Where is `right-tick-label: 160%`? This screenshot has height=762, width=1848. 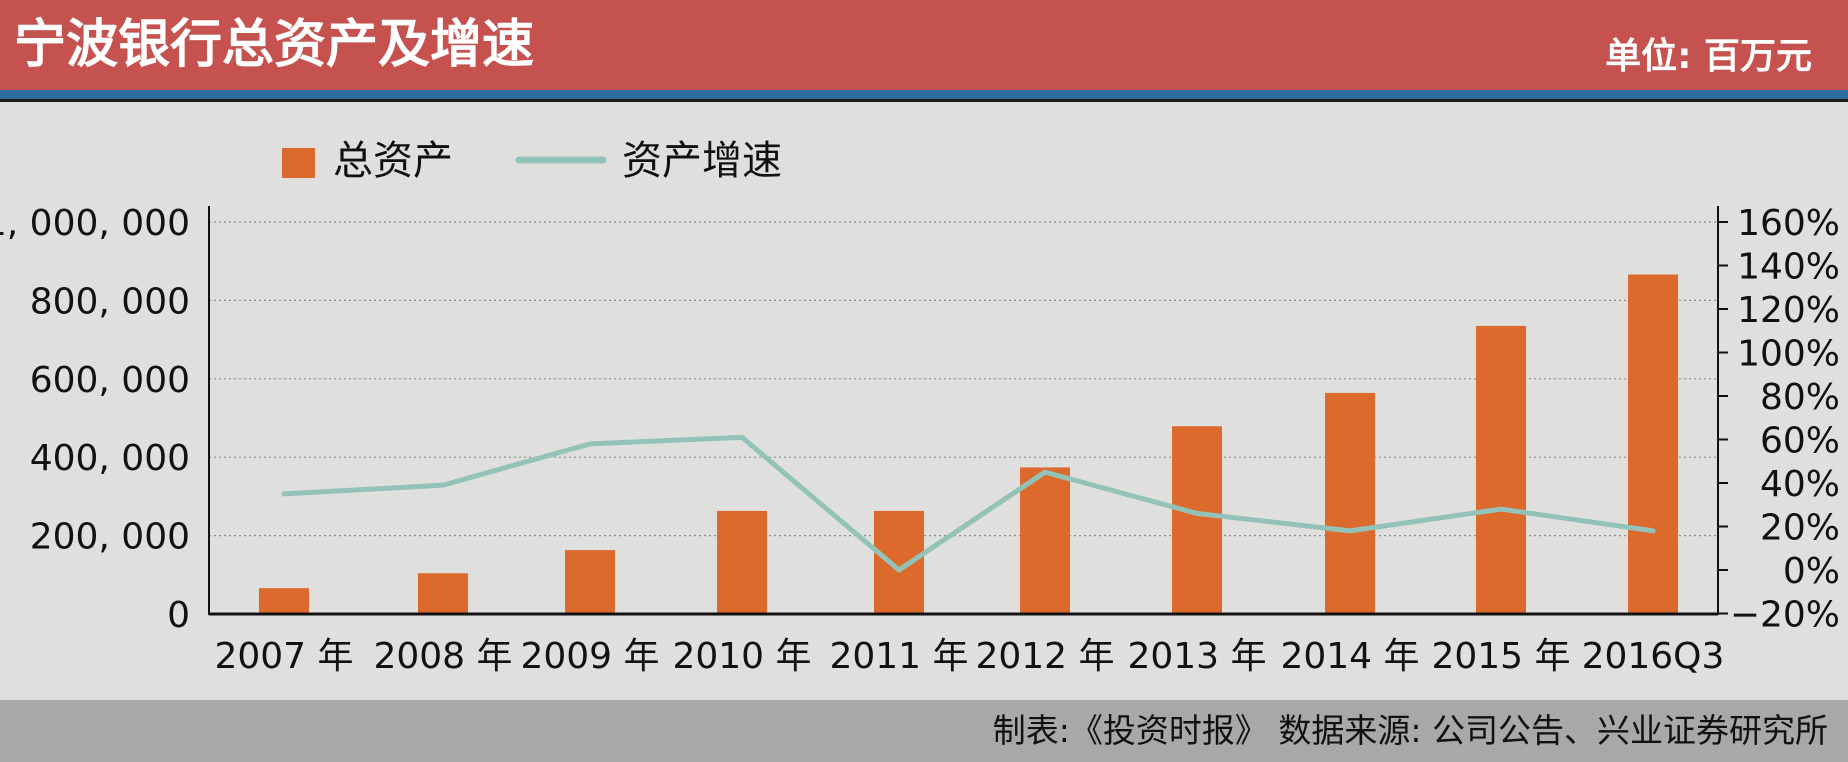 right-tick-label: 160% is located at coordinates (1788, 223).